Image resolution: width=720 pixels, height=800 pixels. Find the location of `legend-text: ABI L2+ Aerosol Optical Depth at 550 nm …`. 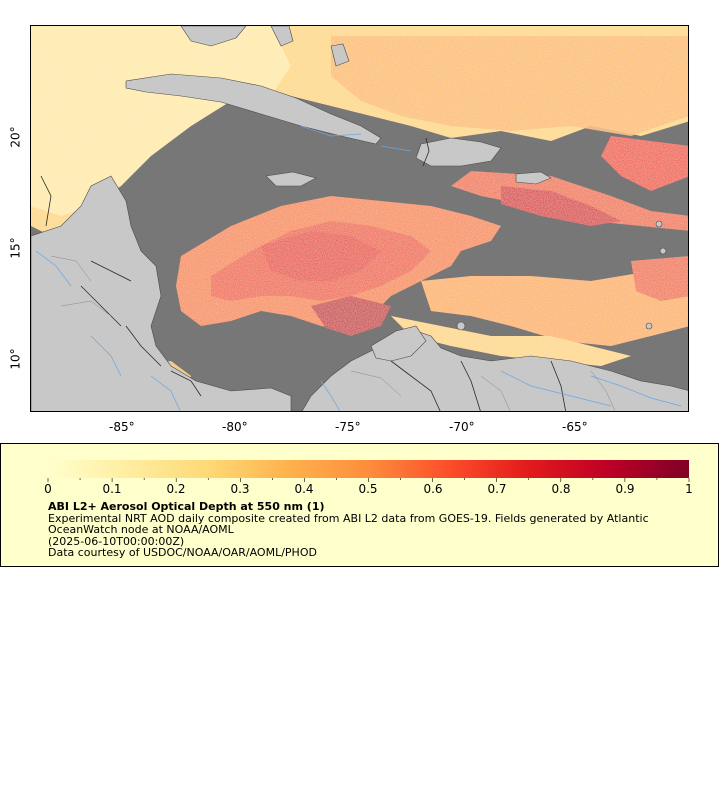

legend-text: ABI L2+ Aerosol Optical Depth at 550 nm … is located at coordinates (368, 530).